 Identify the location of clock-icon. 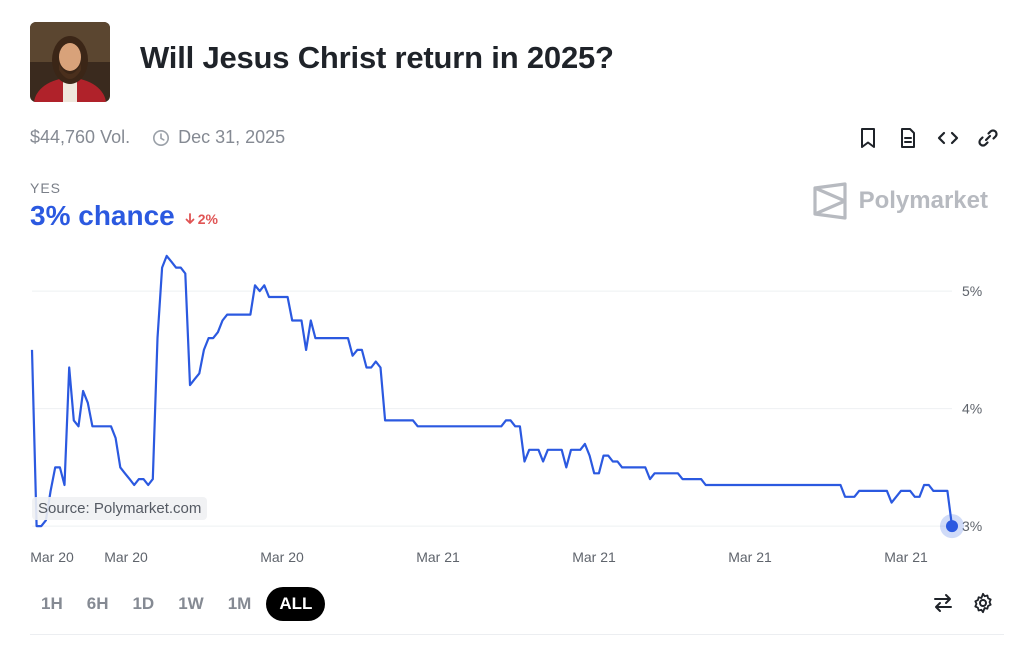
(161, 138).